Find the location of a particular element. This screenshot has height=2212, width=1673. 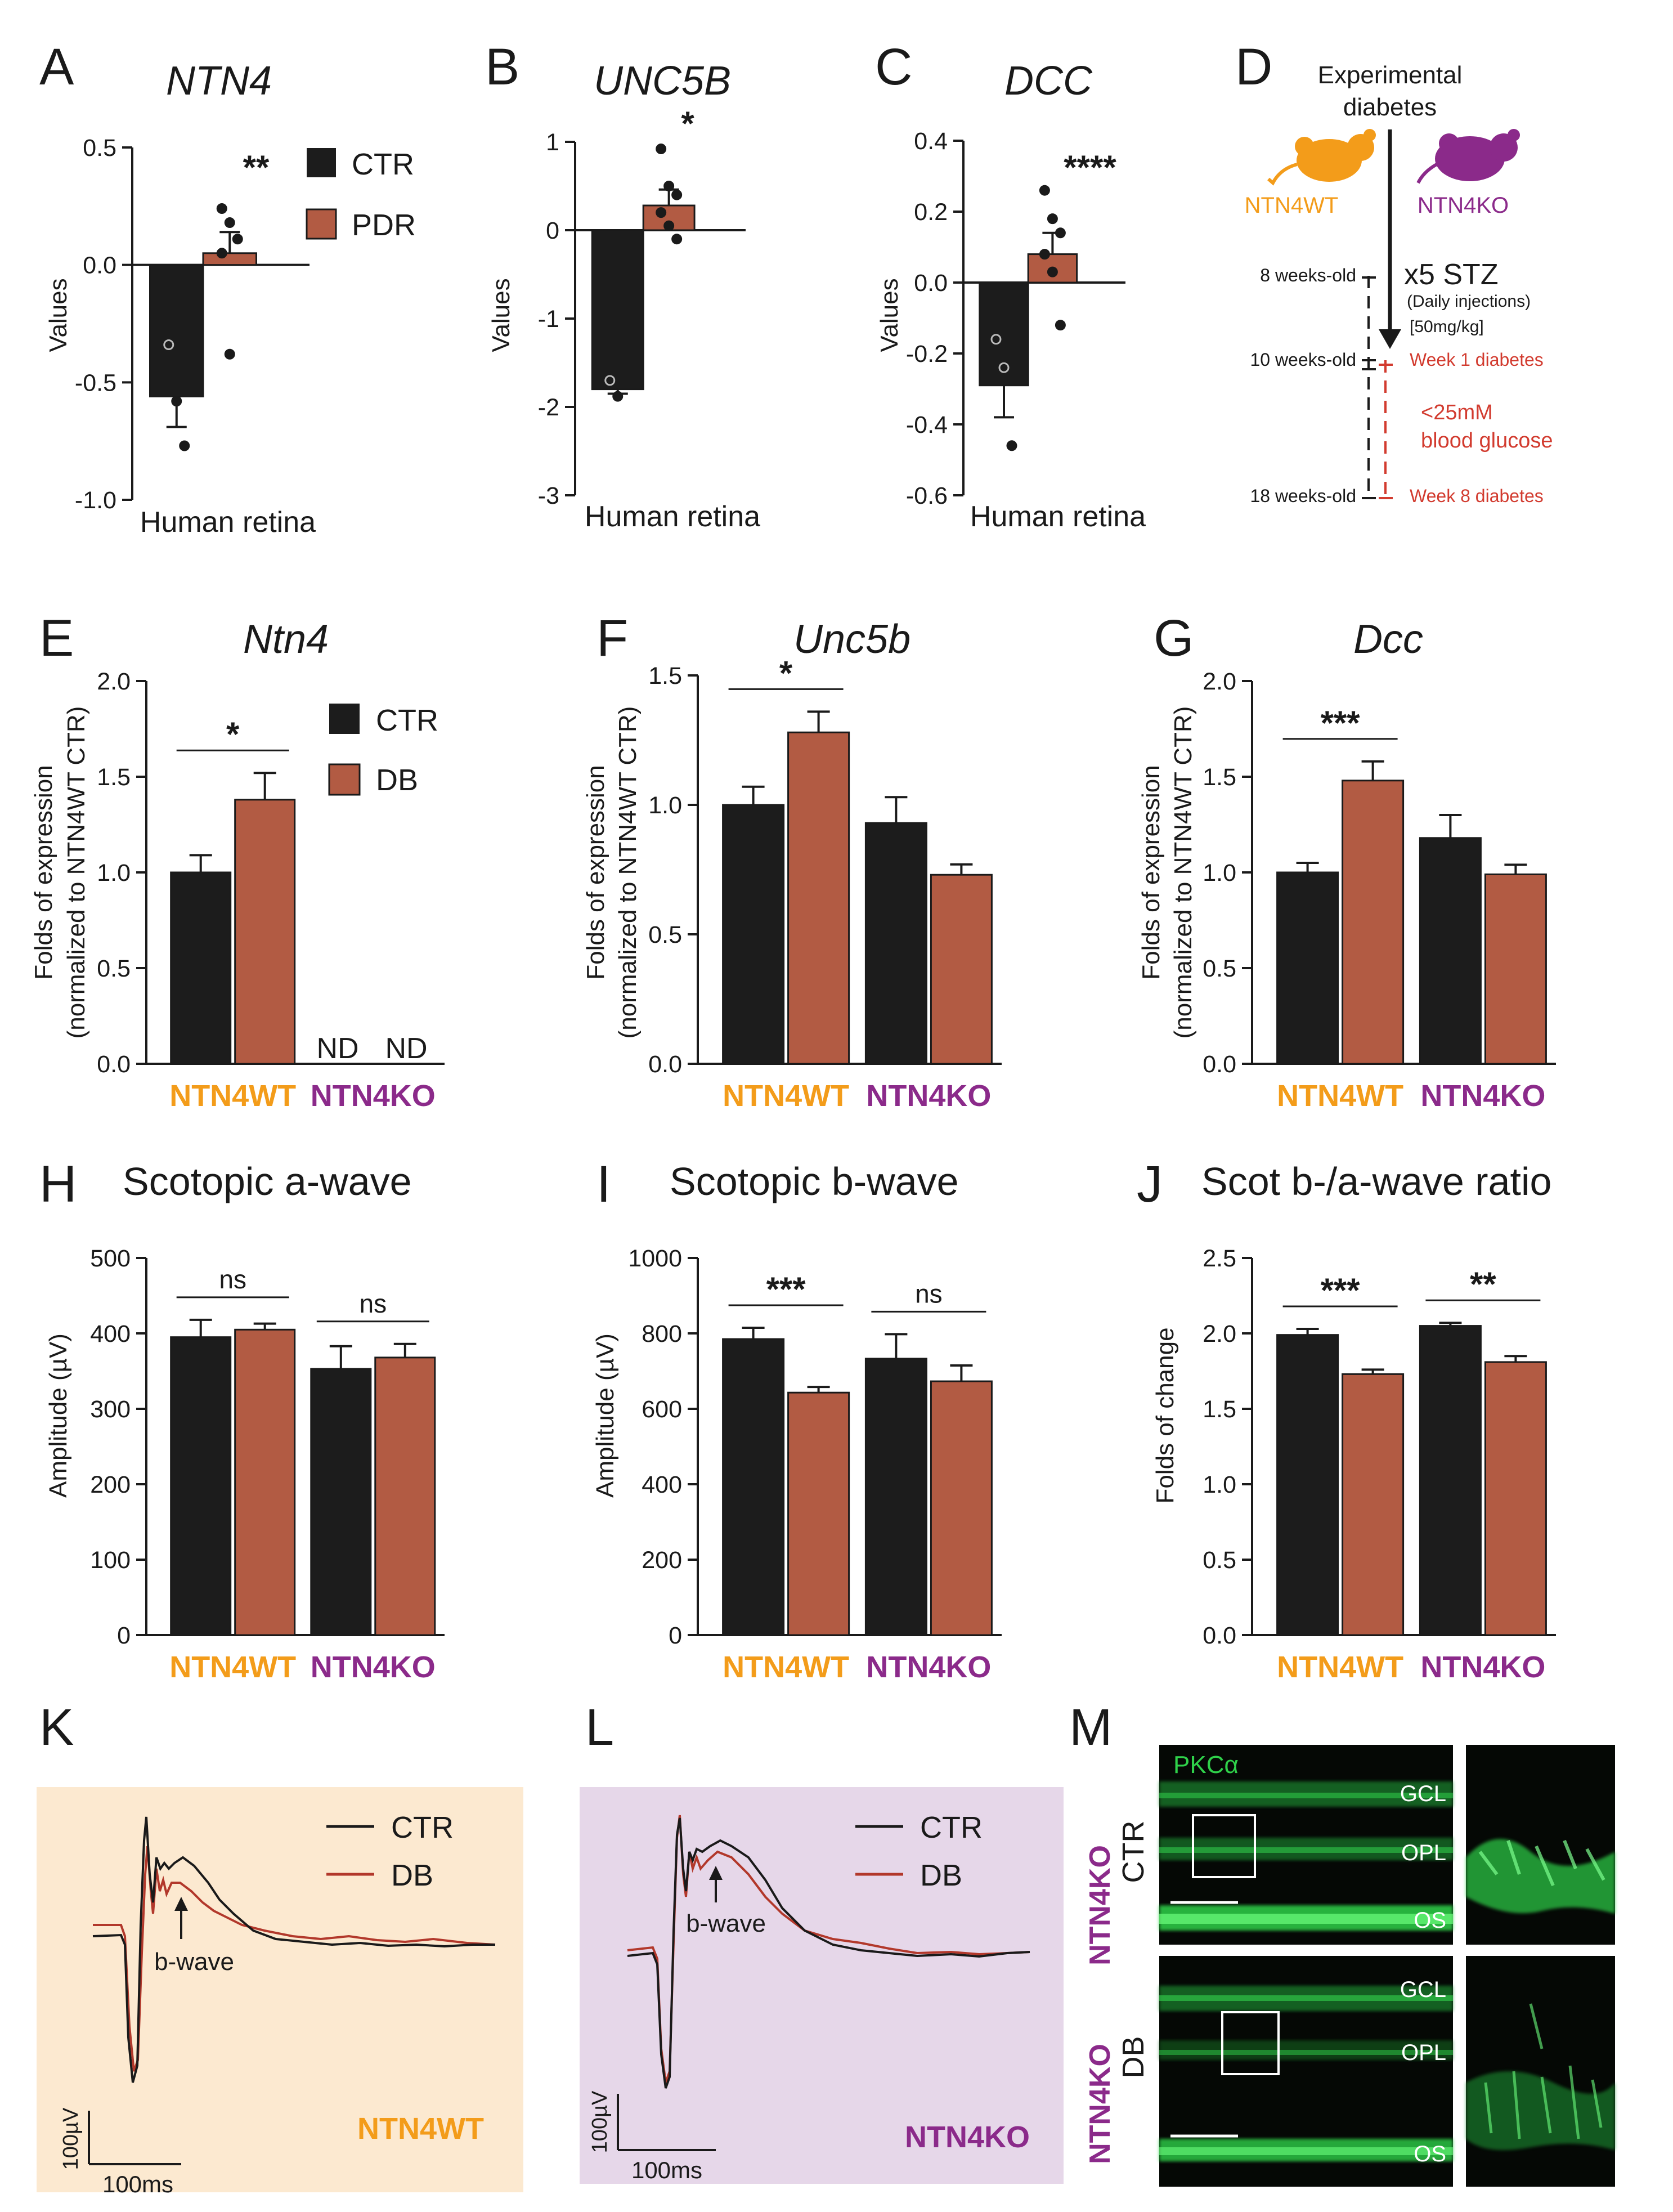

y-tick-label: 0 is located at coordinates (124, 1635).